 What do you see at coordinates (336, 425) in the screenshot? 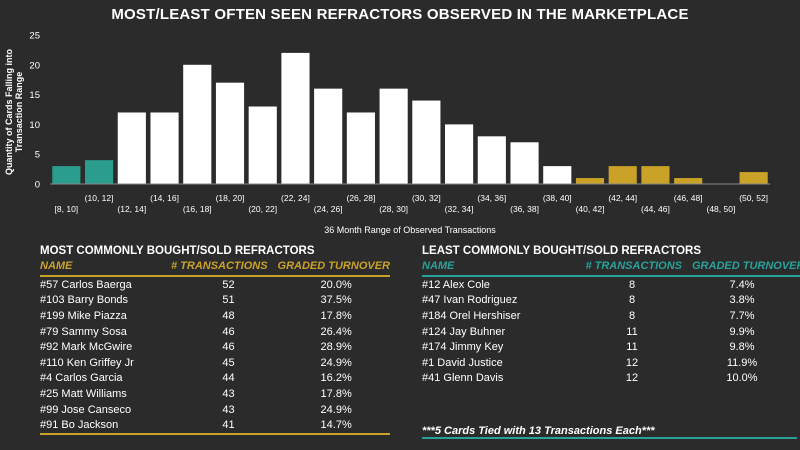
I see `graded-turnover: 14.7%` at bounding box center [336, 425].